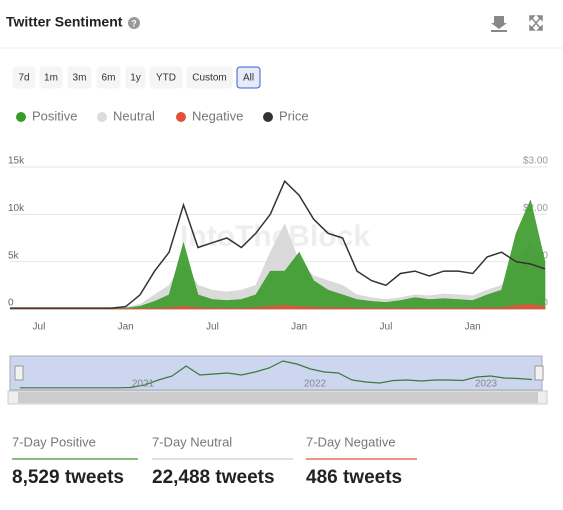 The image size is (563, 510). I want to click on stat-label: 7-Day Neutral, so click(192, 441).